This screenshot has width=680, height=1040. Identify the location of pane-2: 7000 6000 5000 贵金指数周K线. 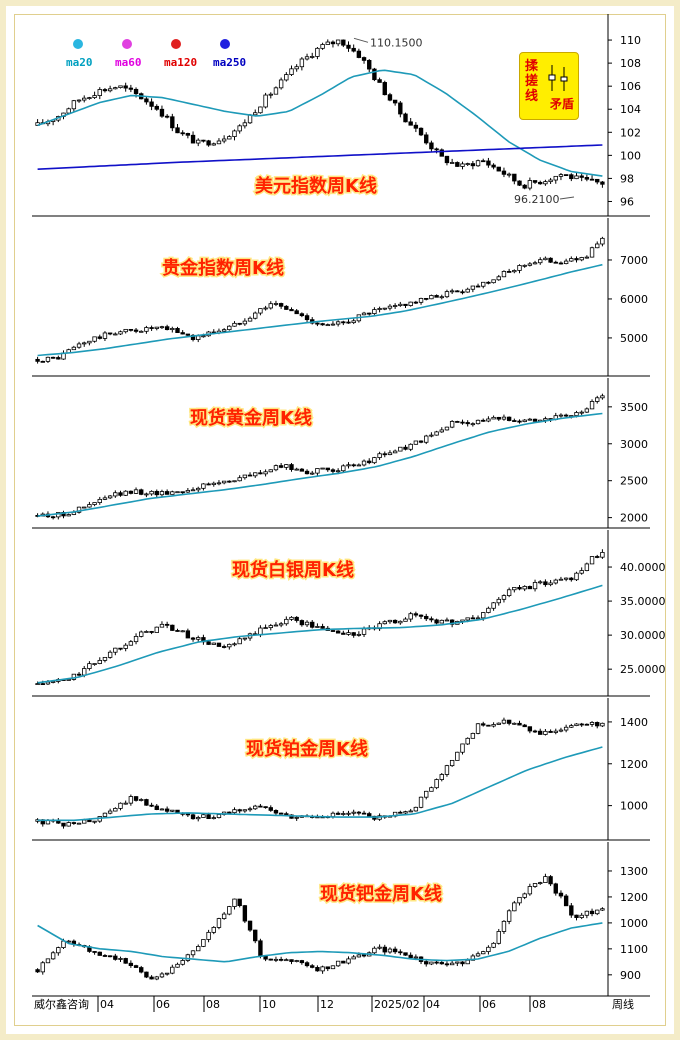
(341, 297).